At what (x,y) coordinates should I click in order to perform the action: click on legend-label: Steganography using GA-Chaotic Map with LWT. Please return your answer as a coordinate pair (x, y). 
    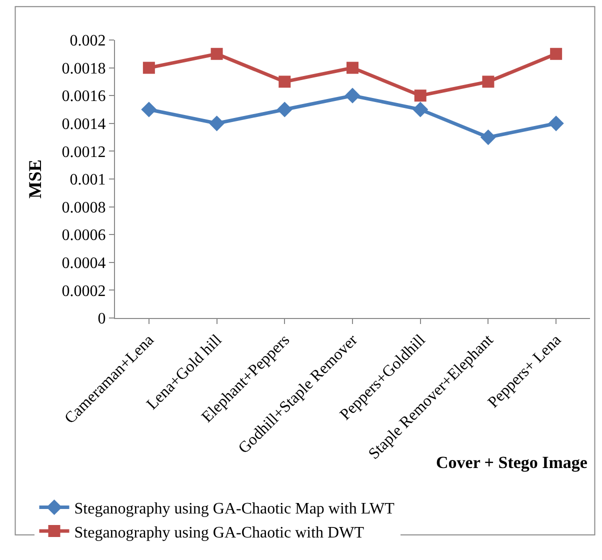
    Looking at the image, I should click on (234, 509).